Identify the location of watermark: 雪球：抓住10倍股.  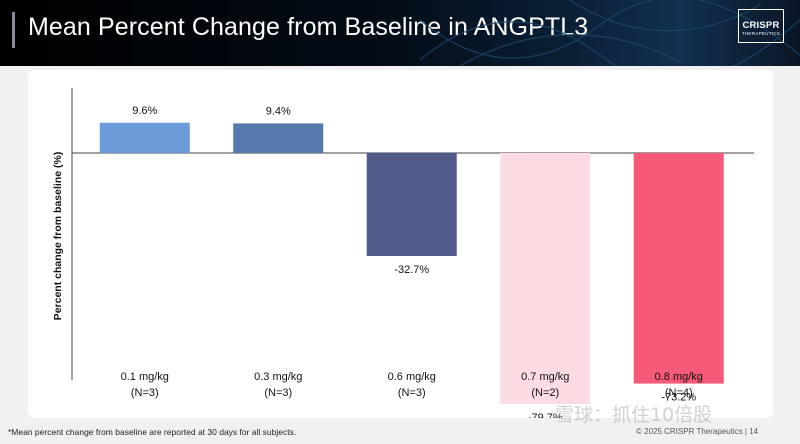
(634, 415).